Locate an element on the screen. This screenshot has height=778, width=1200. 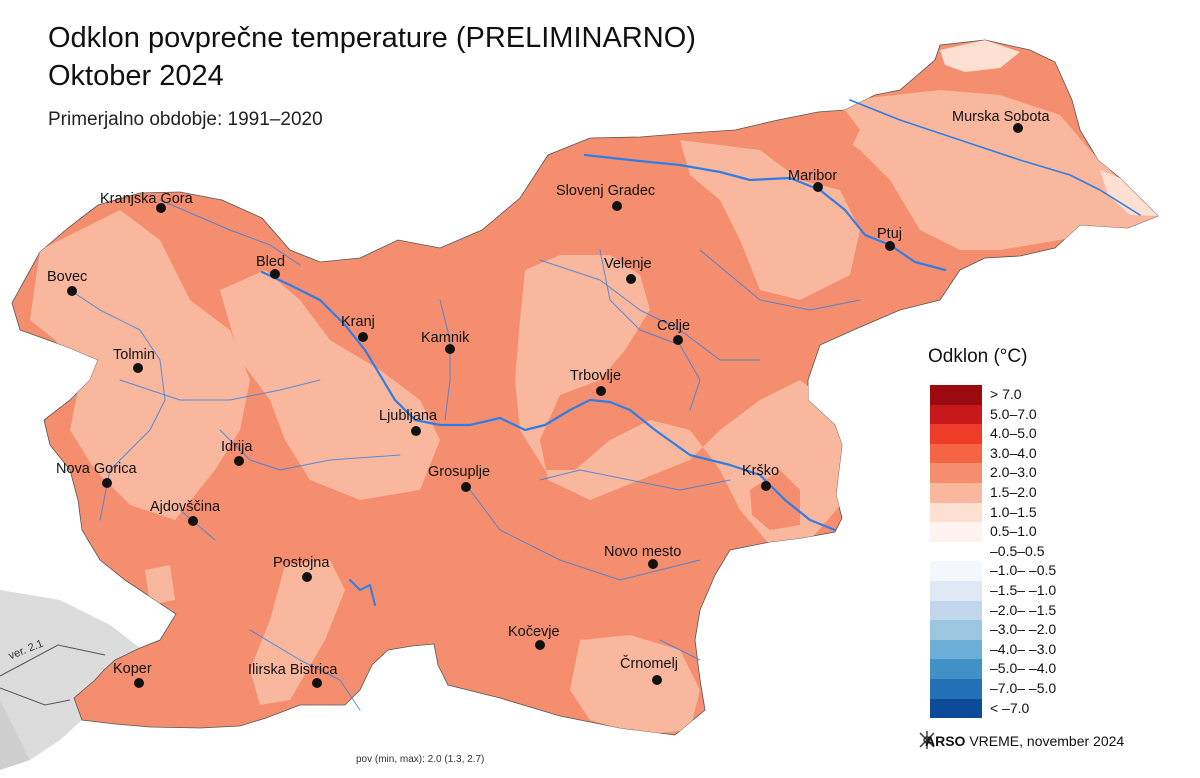
city-label: Ljubljana is located at coordinates (408, 416).